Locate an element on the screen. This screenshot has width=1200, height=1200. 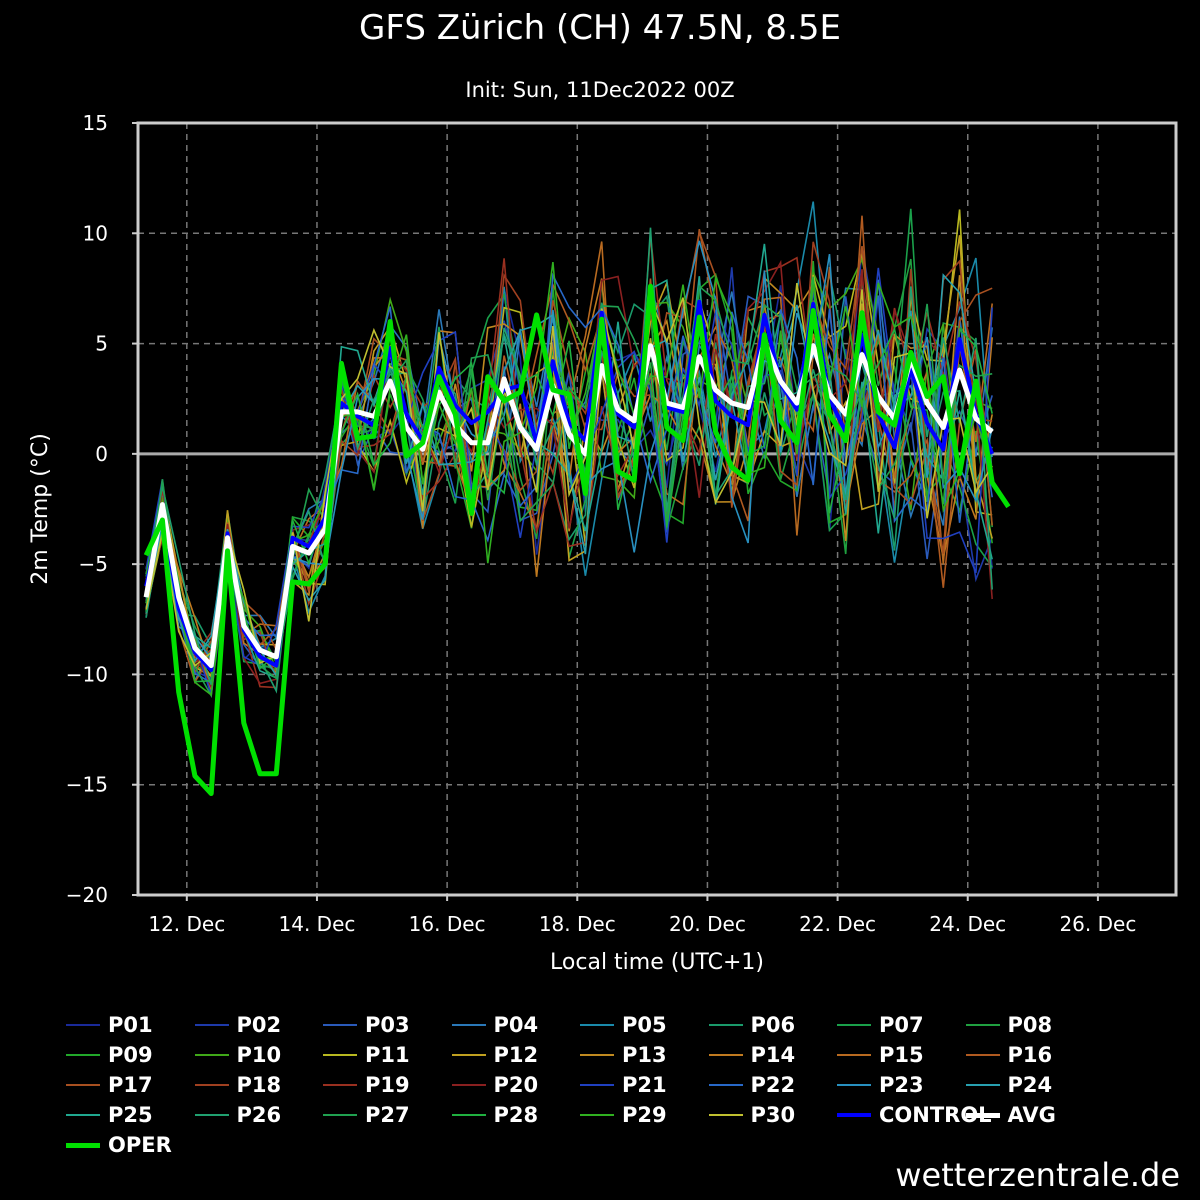
legend-label: P19 is located at coordinates (387, 1085).